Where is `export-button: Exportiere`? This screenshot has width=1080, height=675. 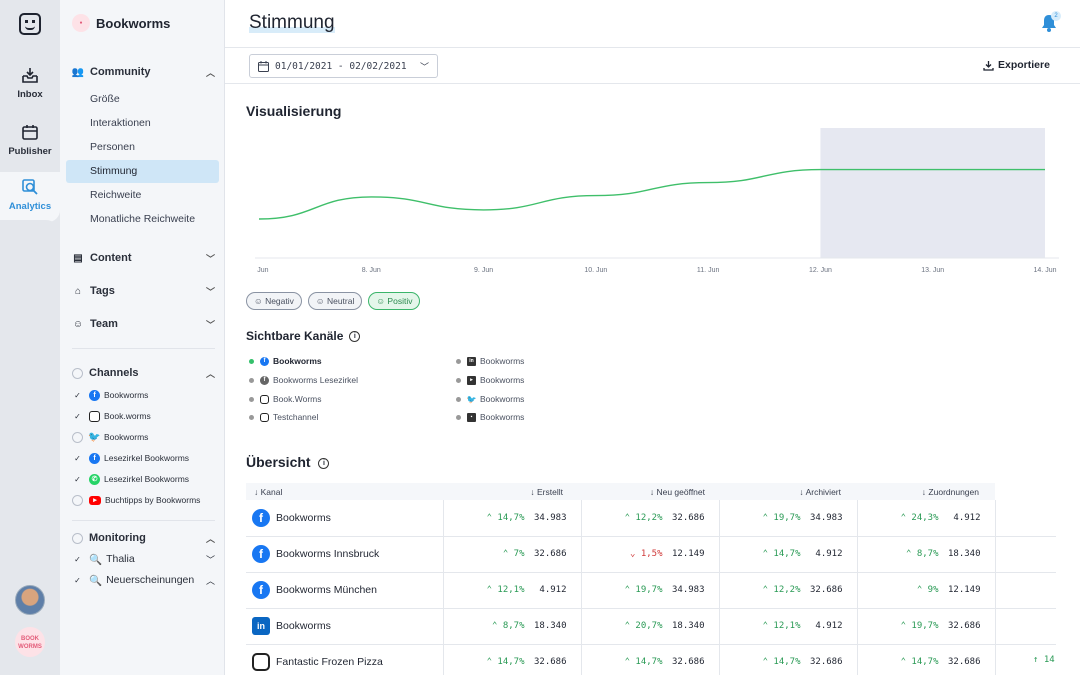 export-button: Exportiere is located at coordinates (1016, 65).